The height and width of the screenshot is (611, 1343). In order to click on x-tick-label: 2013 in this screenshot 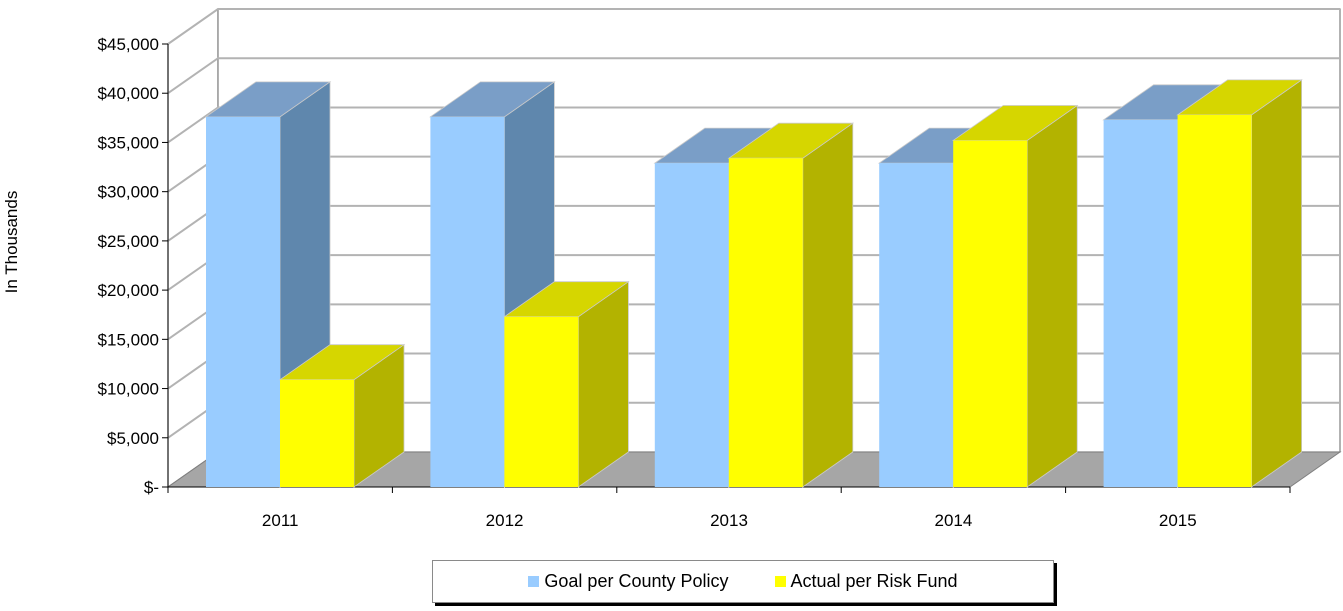, I will do `click(729, 520)`.